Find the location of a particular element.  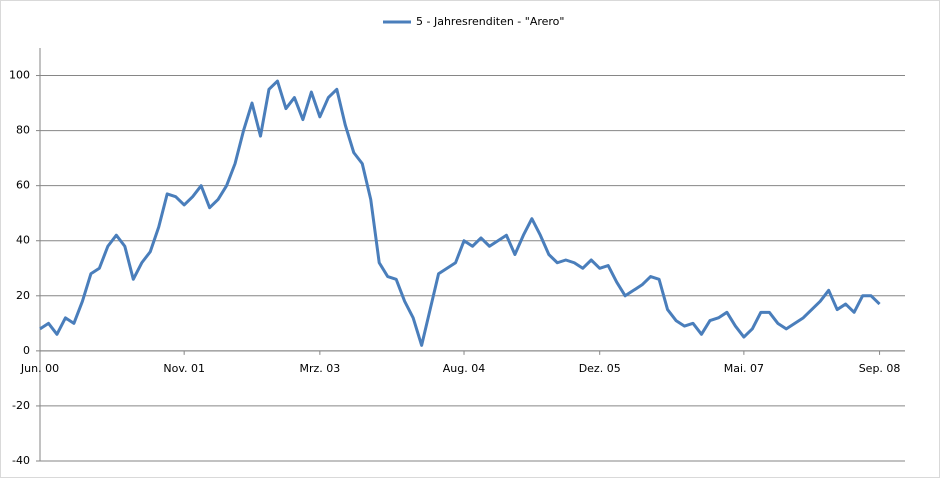

y-tick-label: 80 is located at coordinates (23, 130).